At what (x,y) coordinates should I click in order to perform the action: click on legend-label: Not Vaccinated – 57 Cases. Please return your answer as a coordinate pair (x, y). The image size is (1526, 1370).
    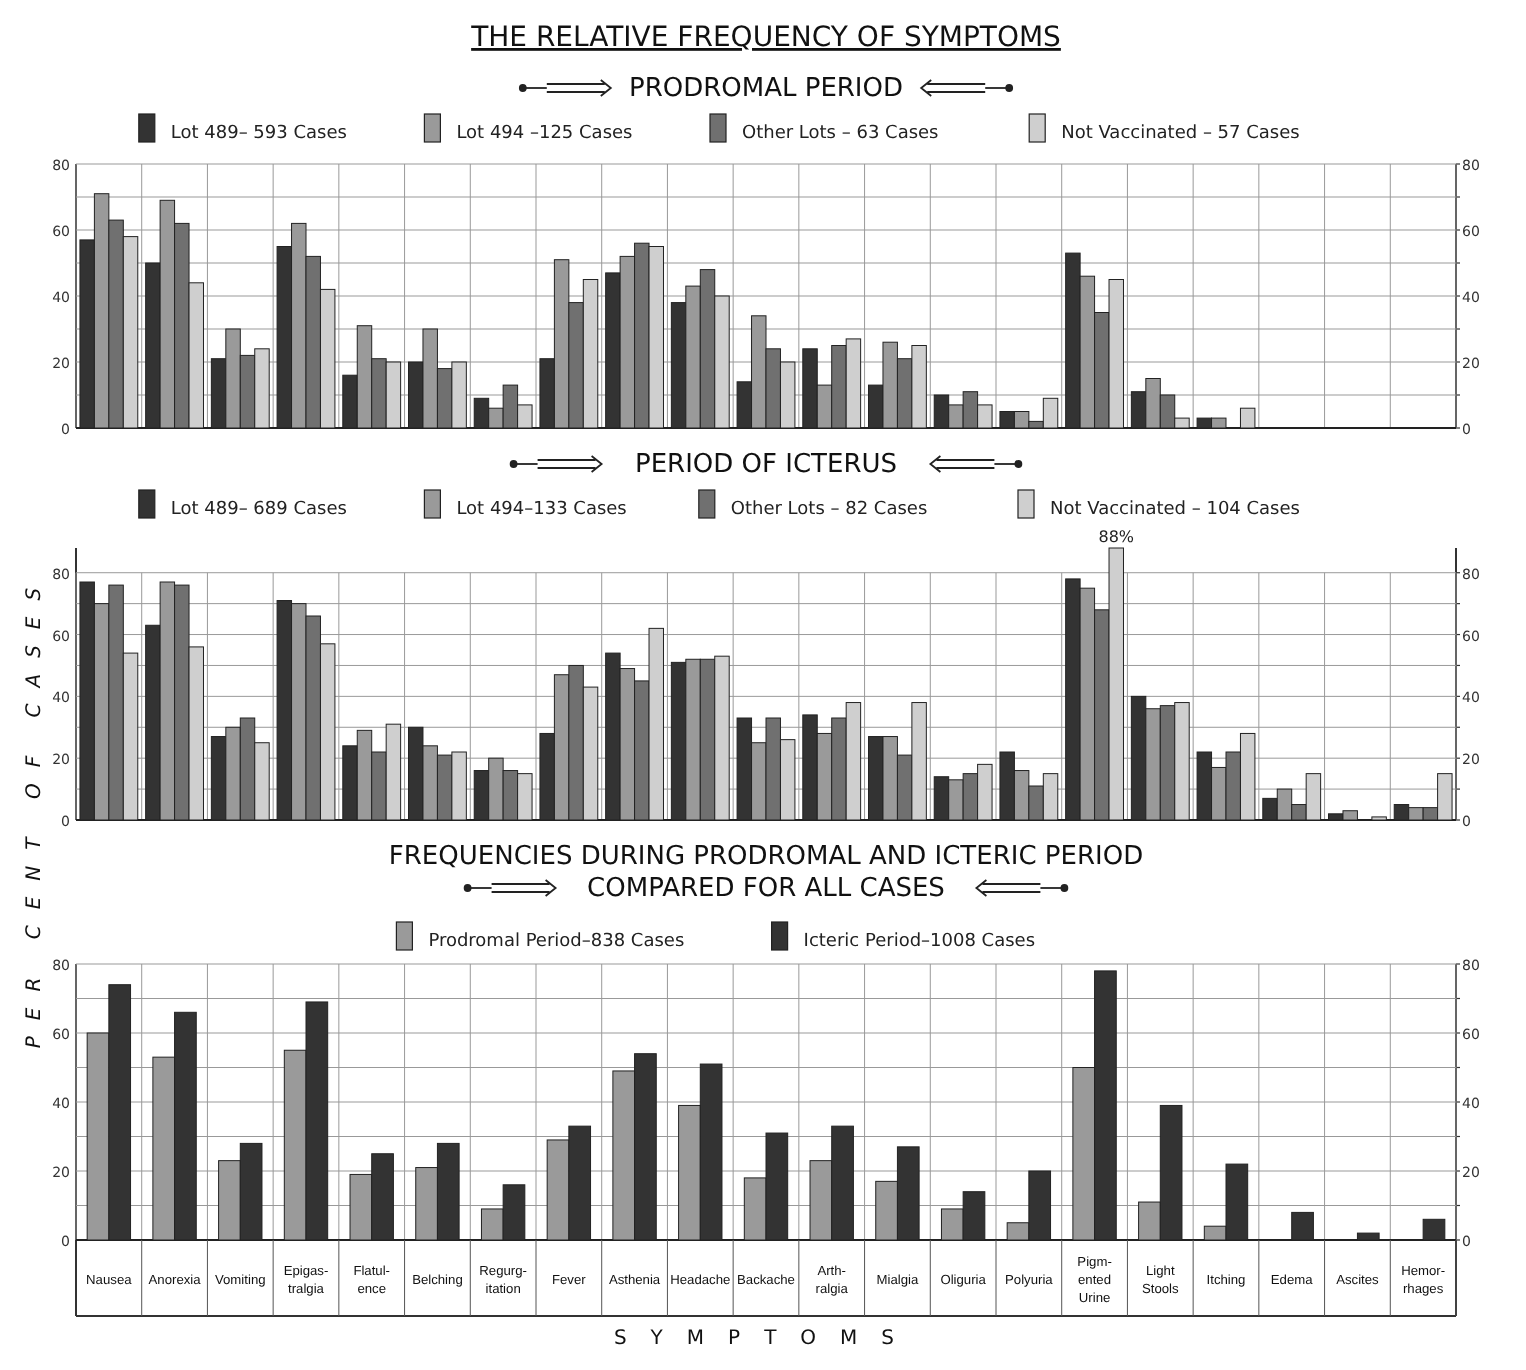
    Looking at the image, I should click on (1181, 134).